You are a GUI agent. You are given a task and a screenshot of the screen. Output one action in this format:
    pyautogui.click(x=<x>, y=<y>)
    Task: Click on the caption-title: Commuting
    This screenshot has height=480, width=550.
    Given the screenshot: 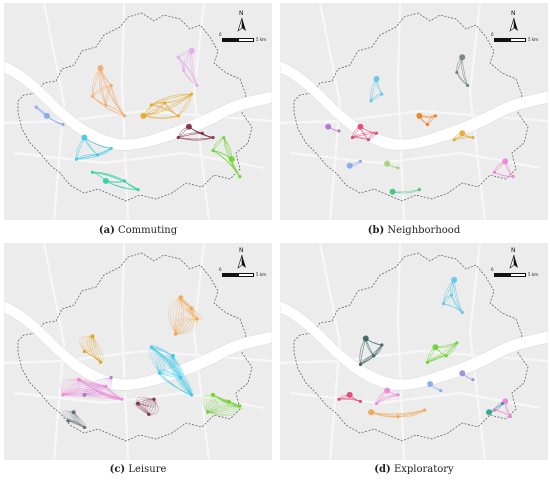 What is the action you would take?
    pyautogui.click(x=148, y=230)
    